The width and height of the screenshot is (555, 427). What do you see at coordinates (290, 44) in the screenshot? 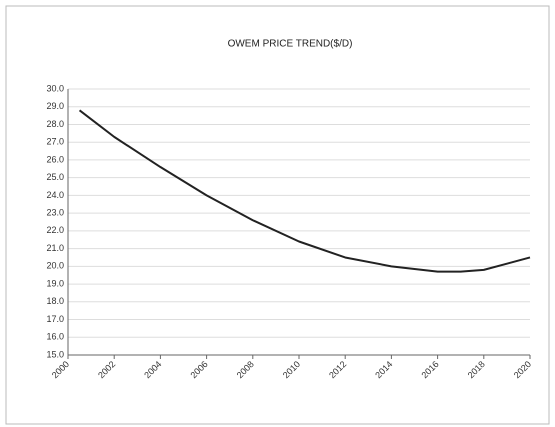
I see `chart-title: OWEM PRICE TREND($/D)` at bounding box center [290, 44].